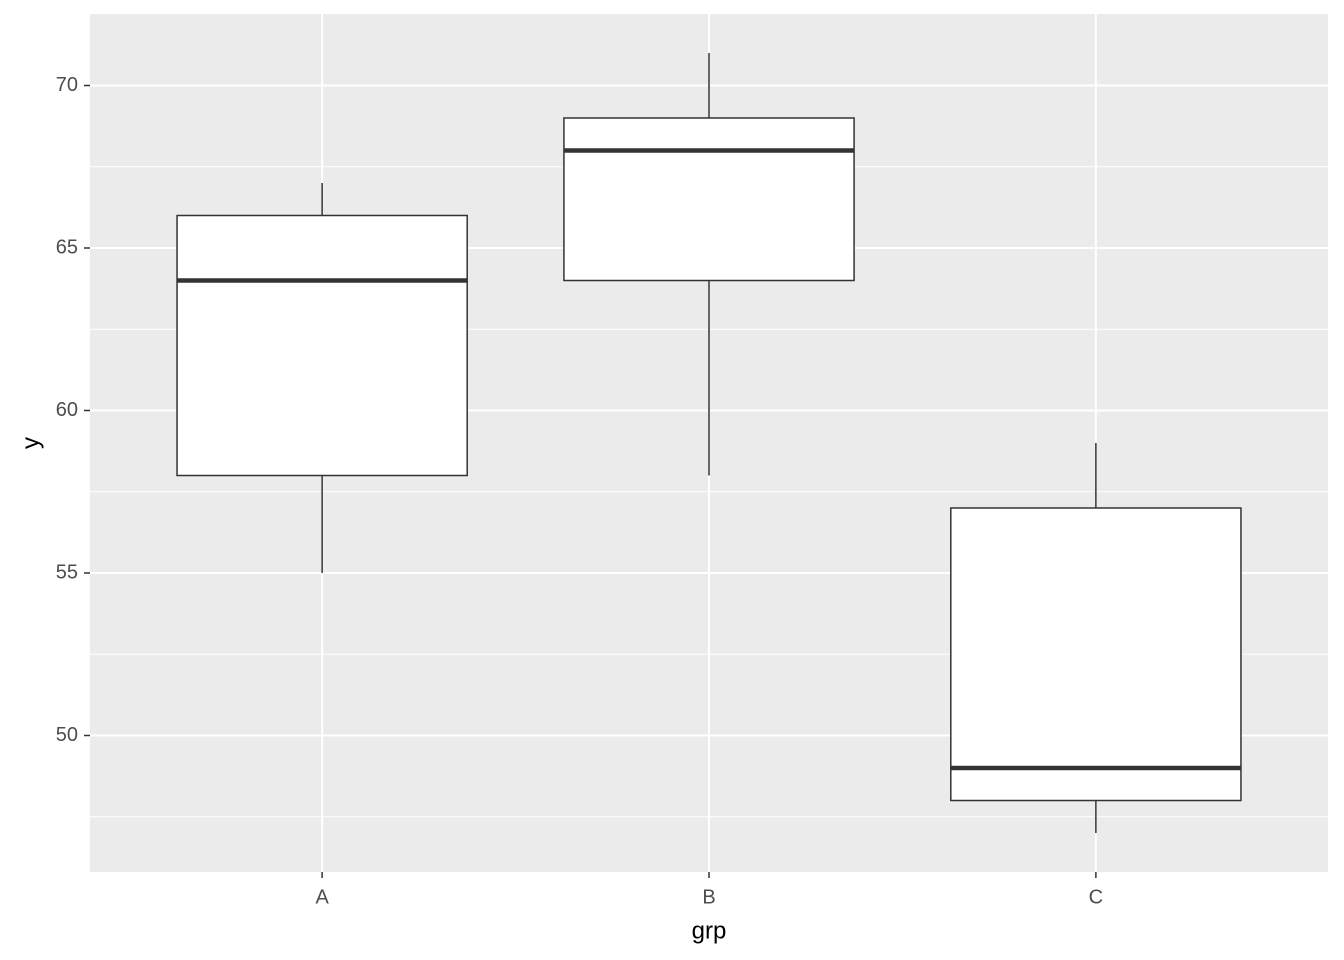  I want to click on y-tick-label: 70, so click(67, 85).